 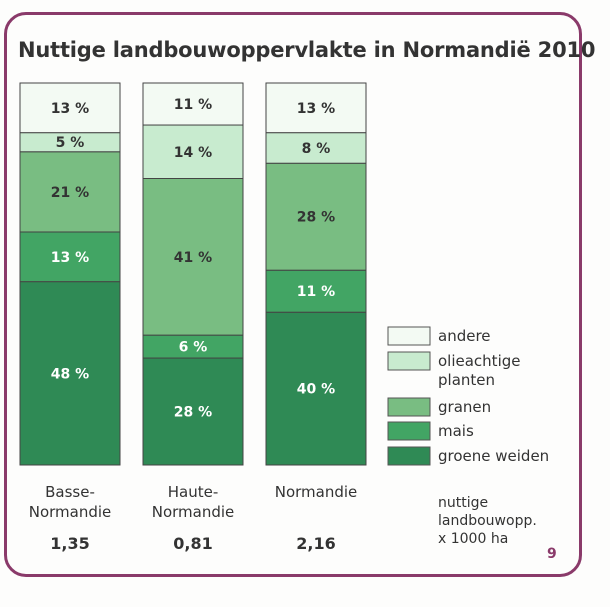 I want to click on page-number: 9, so click(x=552, y=554).